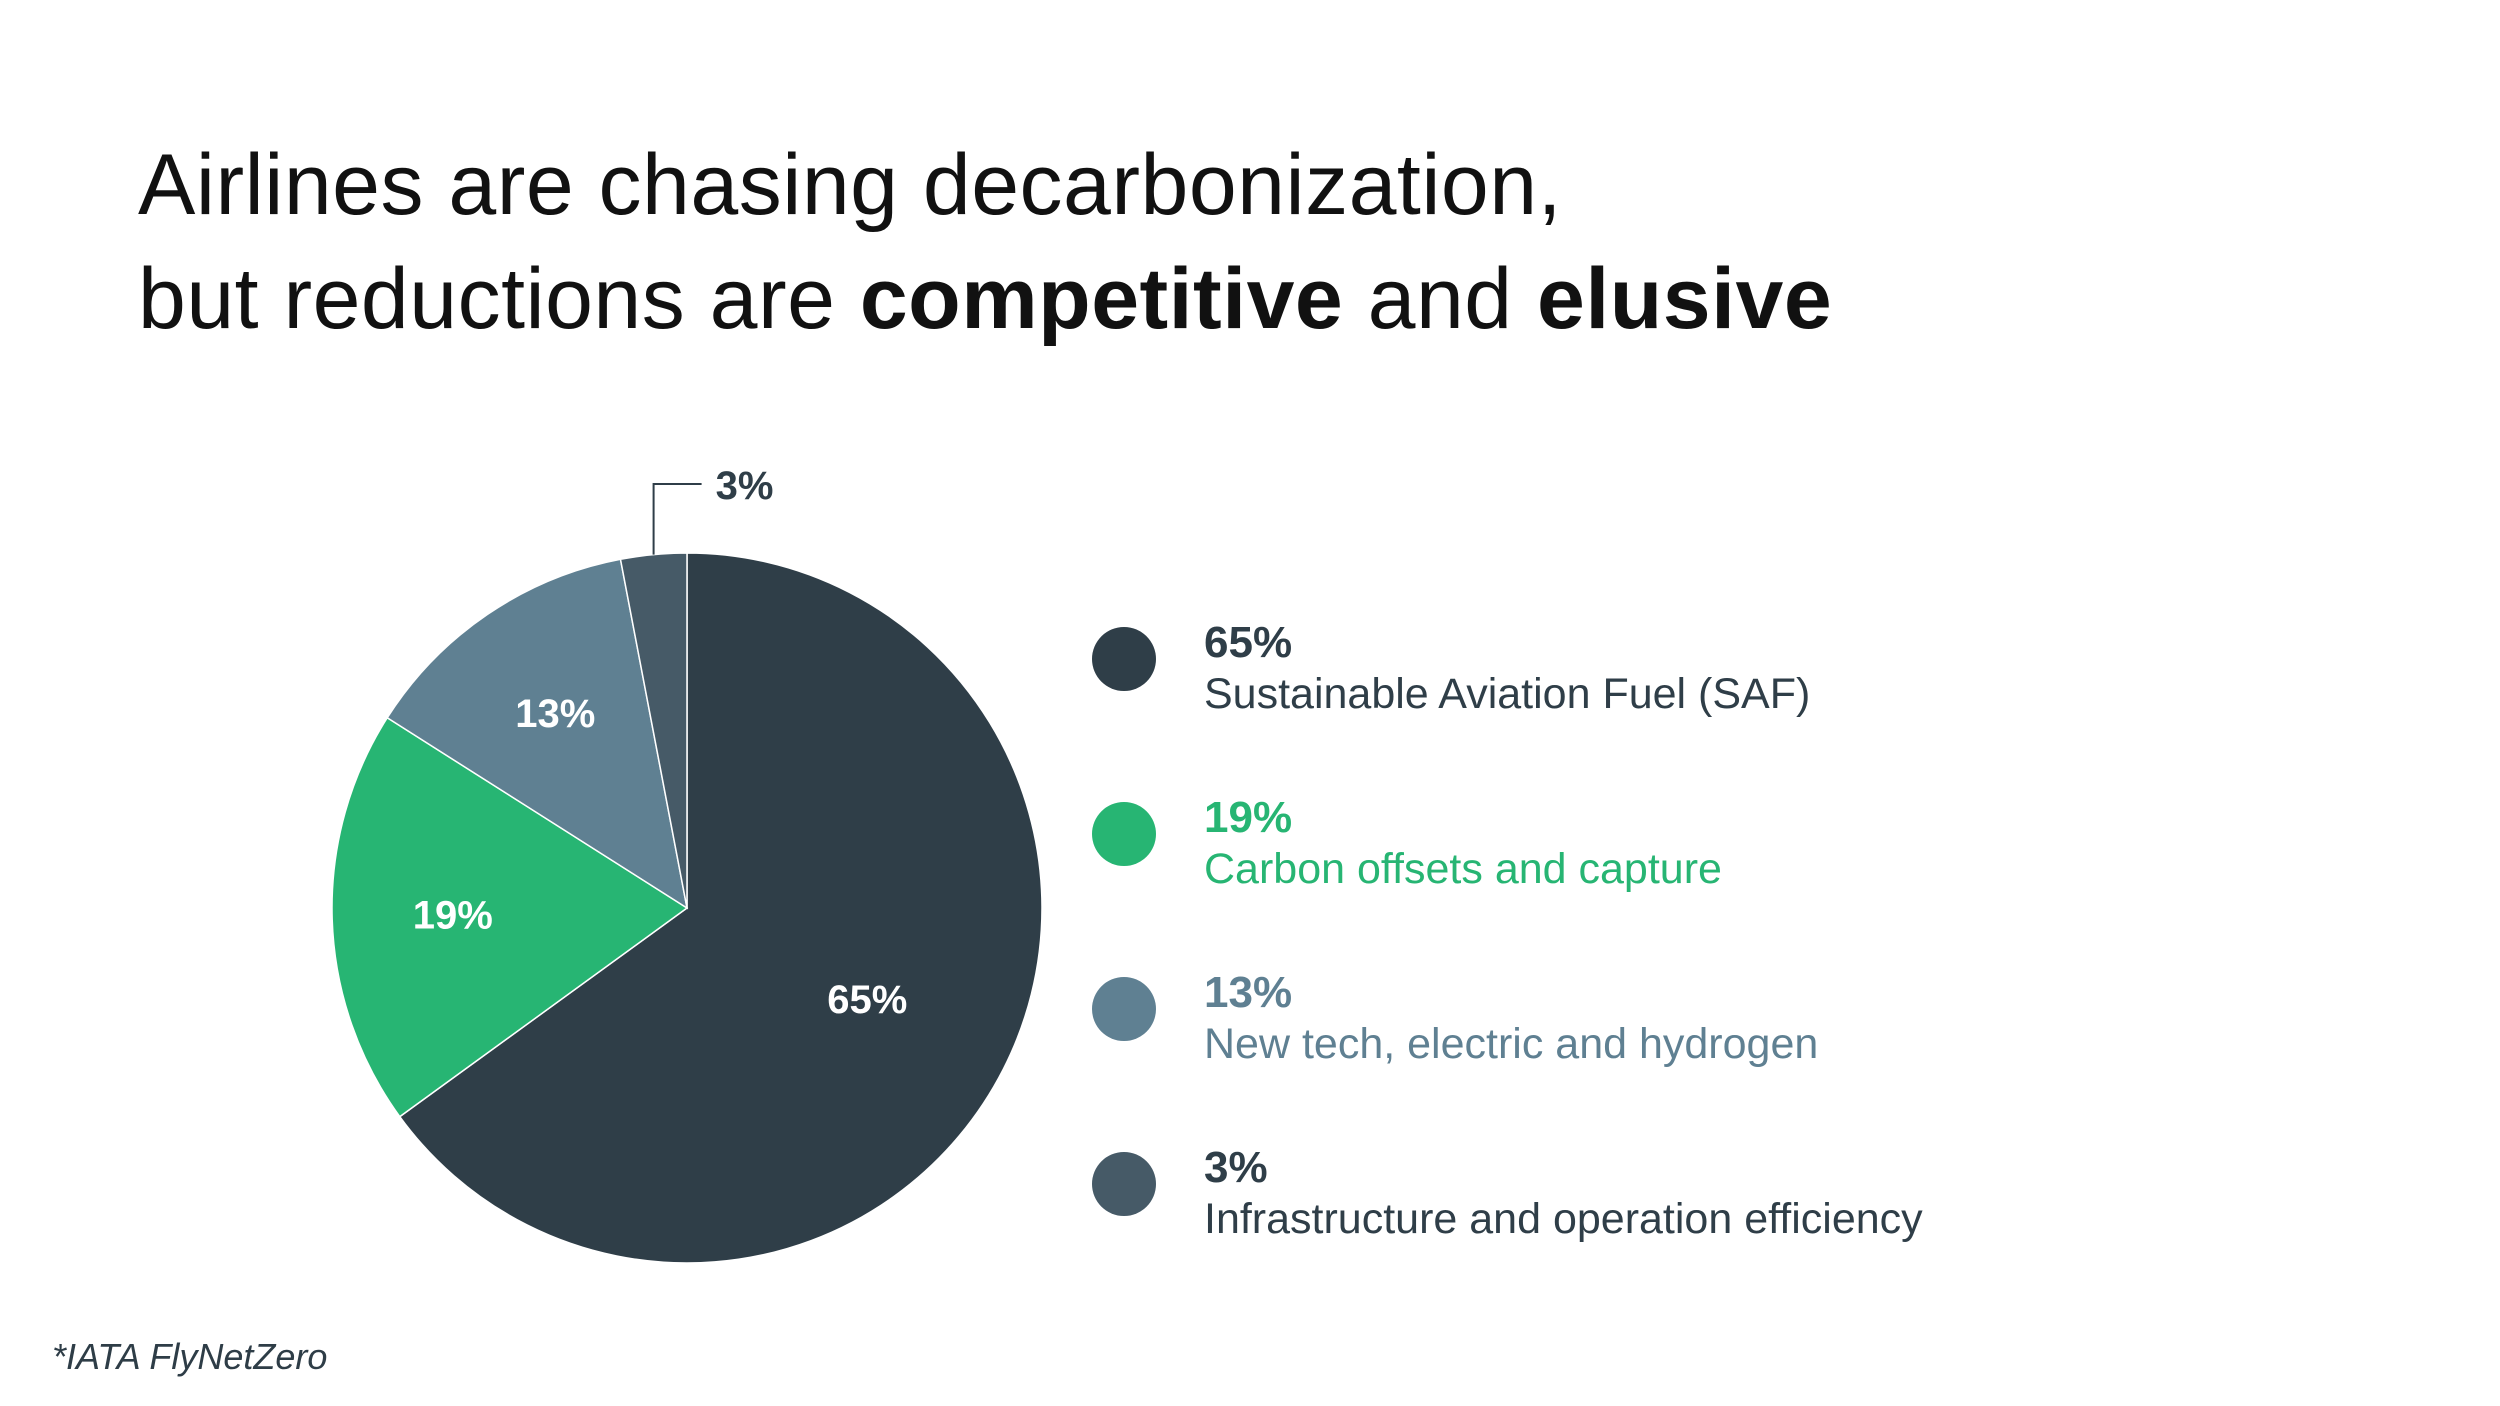  I want to click on title-line-2-joiner: and, so click(1440, 299).